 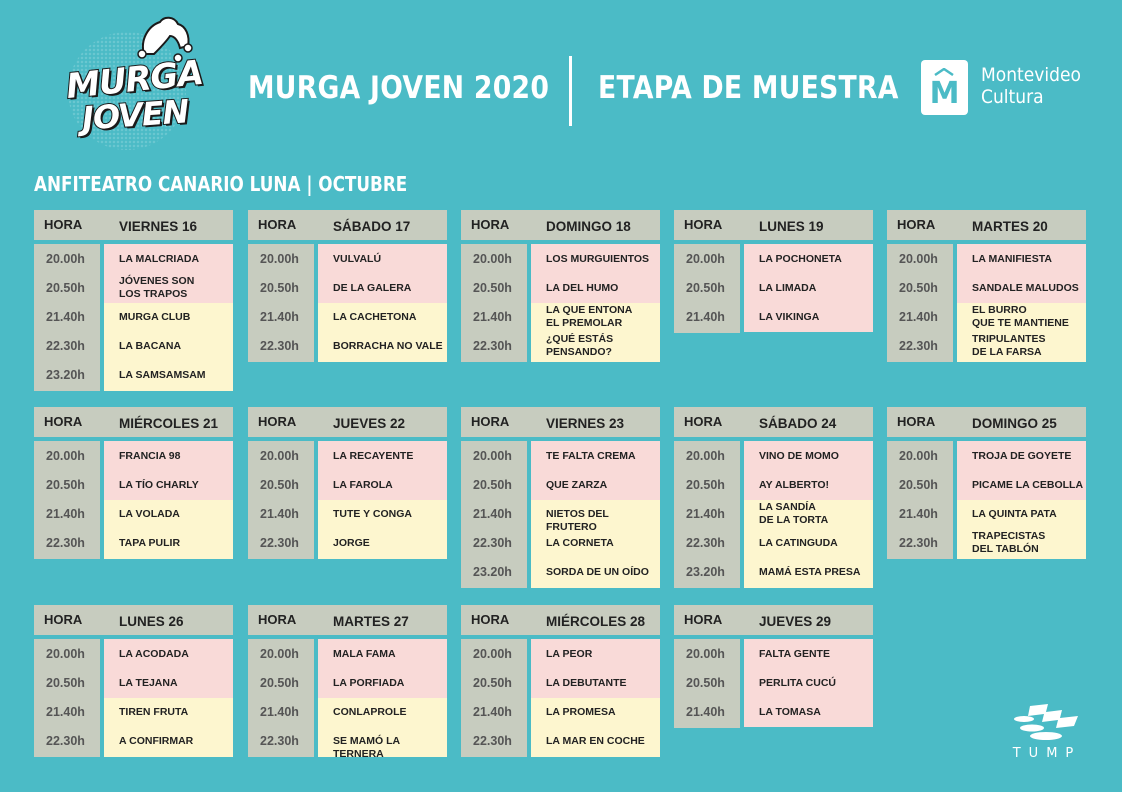 I want to click on murga-name: FRANCIA 98, so click(x=150, y=456).